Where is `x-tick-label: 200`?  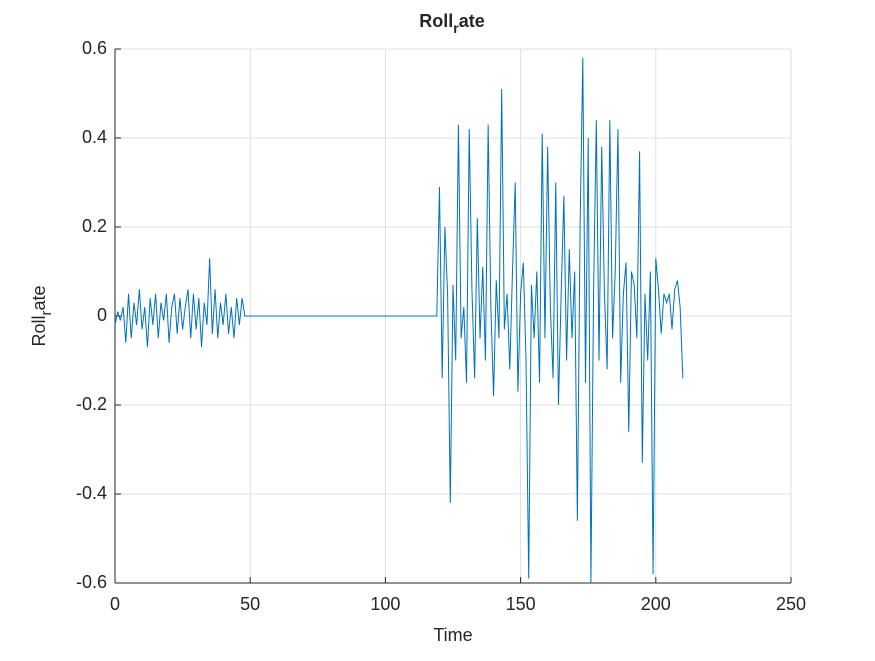 x-tick-label: 200 is located at coordinates (656, 604).